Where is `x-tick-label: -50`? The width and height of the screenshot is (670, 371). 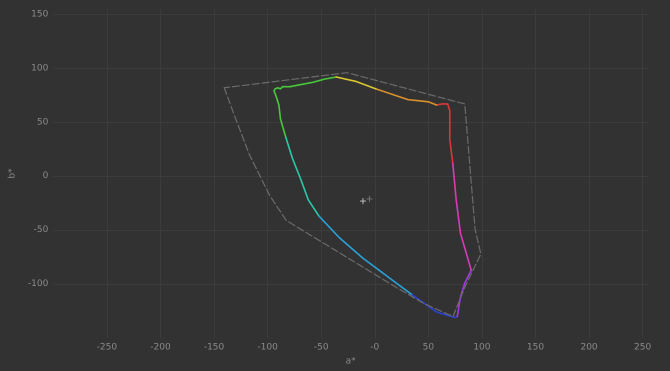
x-tick-label: -50 is located at coordinates (321, 347).